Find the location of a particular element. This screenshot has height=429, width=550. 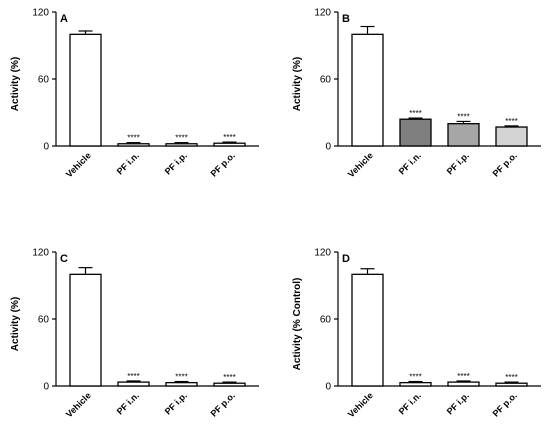

panel-letter: B is located at coordinates (346, 19).